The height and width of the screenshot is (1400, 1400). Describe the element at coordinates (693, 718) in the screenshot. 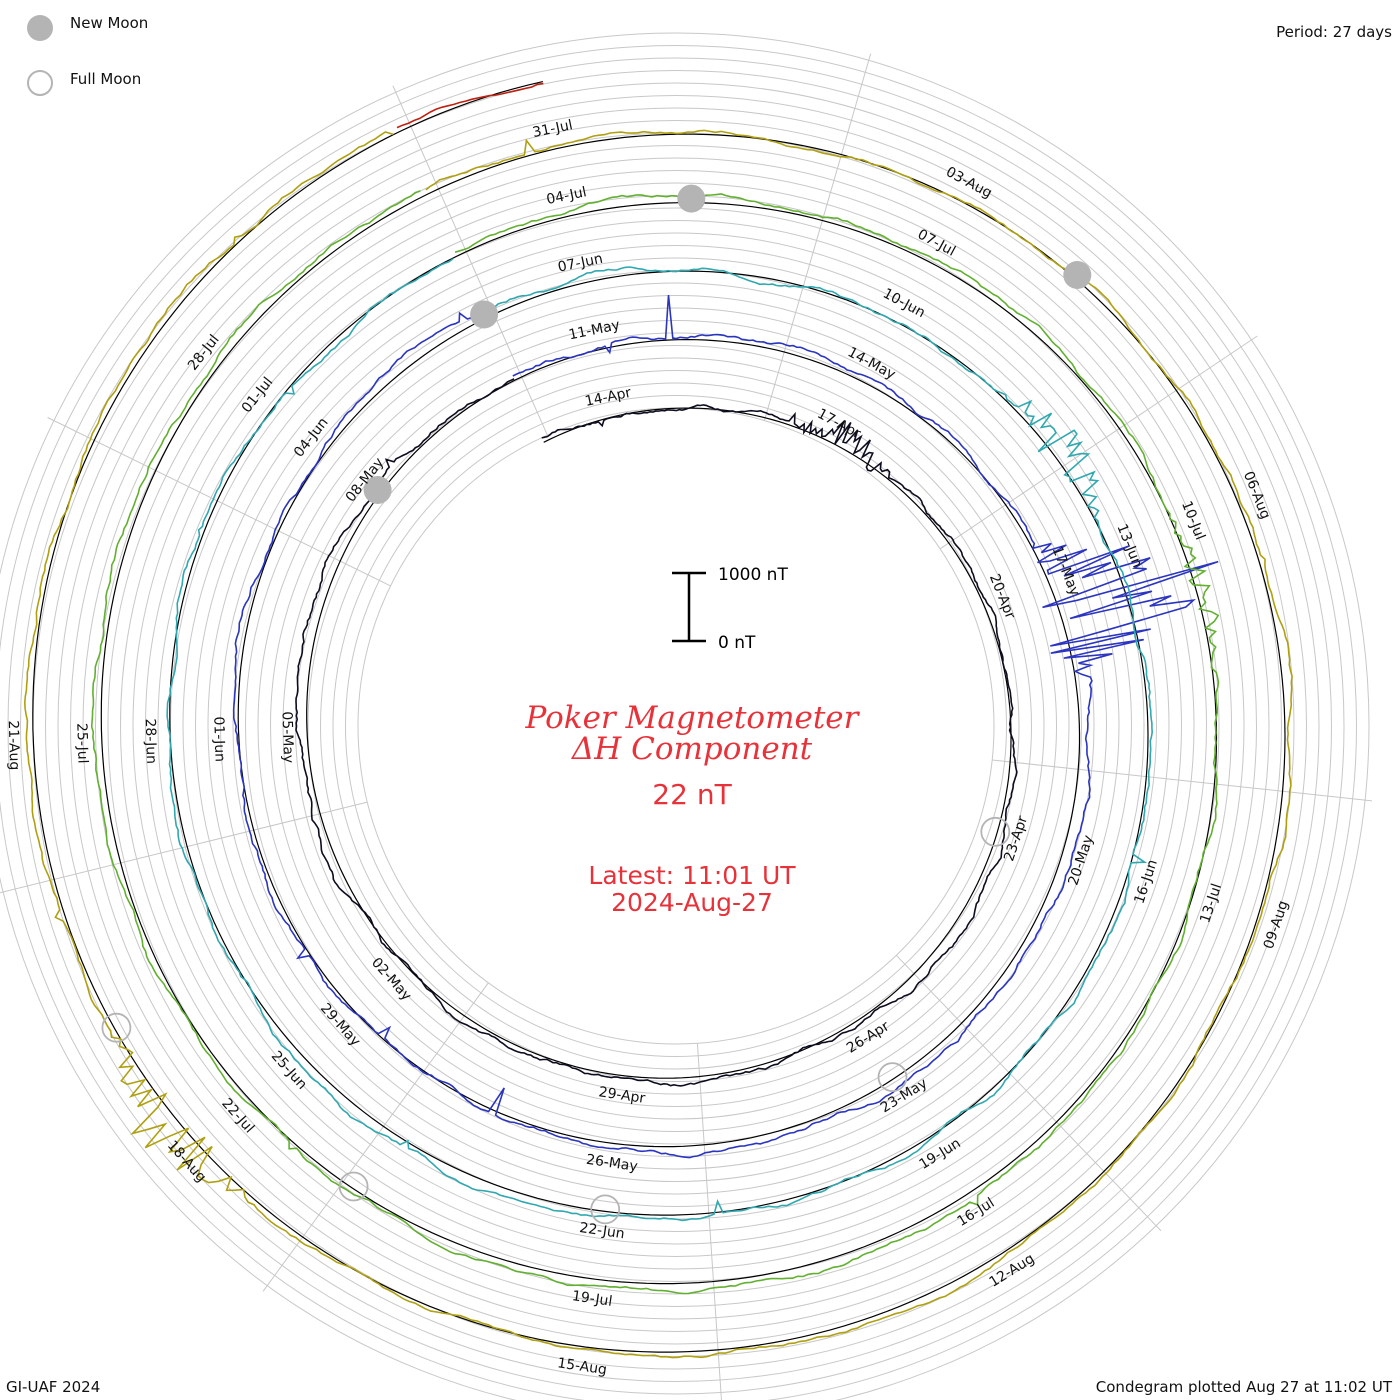

I see `chart-title-line1: Poker Magnetometer` at that location.